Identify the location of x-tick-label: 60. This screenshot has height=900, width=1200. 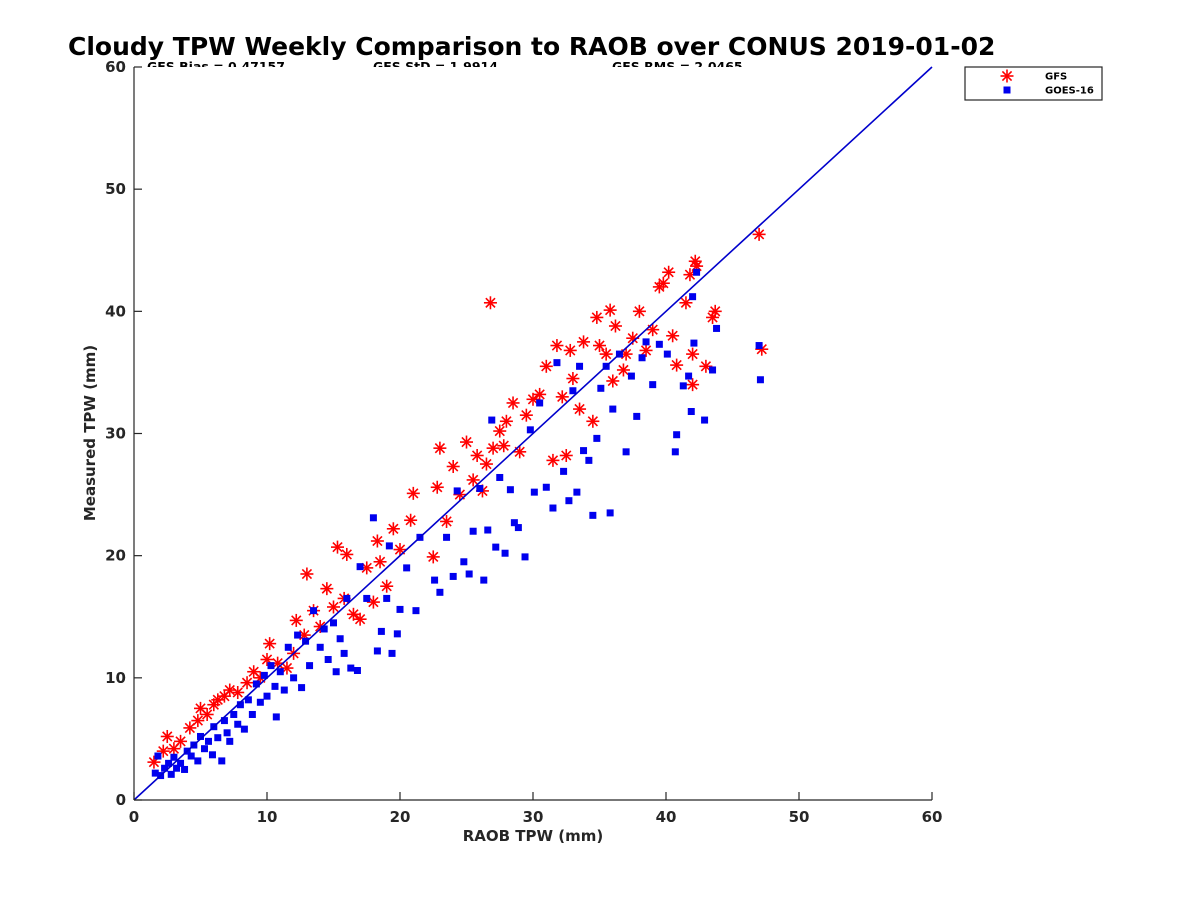
(932, 817).